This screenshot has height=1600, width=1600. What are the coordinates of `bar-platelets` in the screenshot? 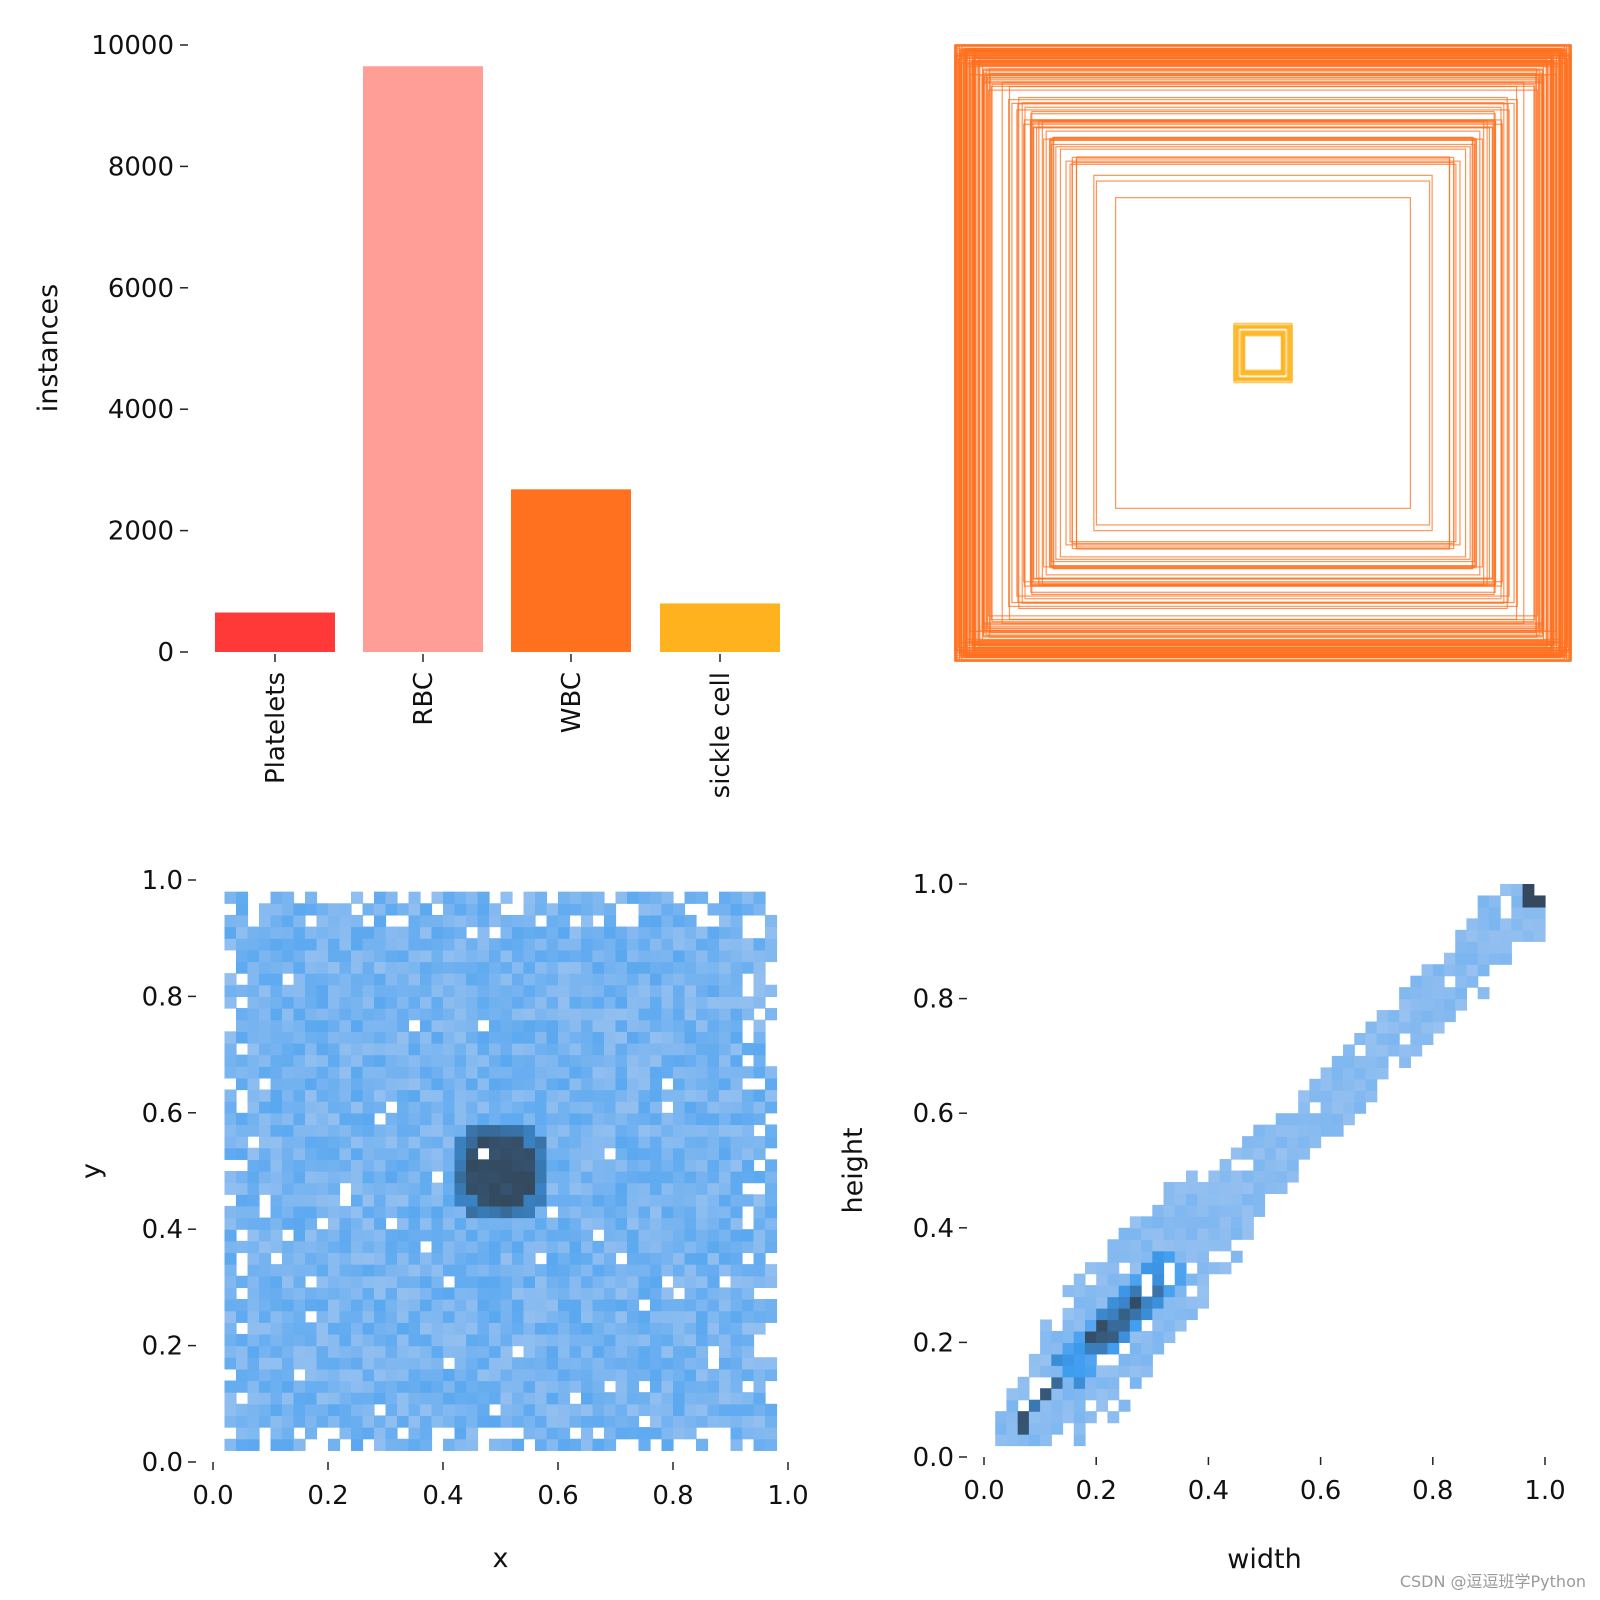 It's located at (275, 632).